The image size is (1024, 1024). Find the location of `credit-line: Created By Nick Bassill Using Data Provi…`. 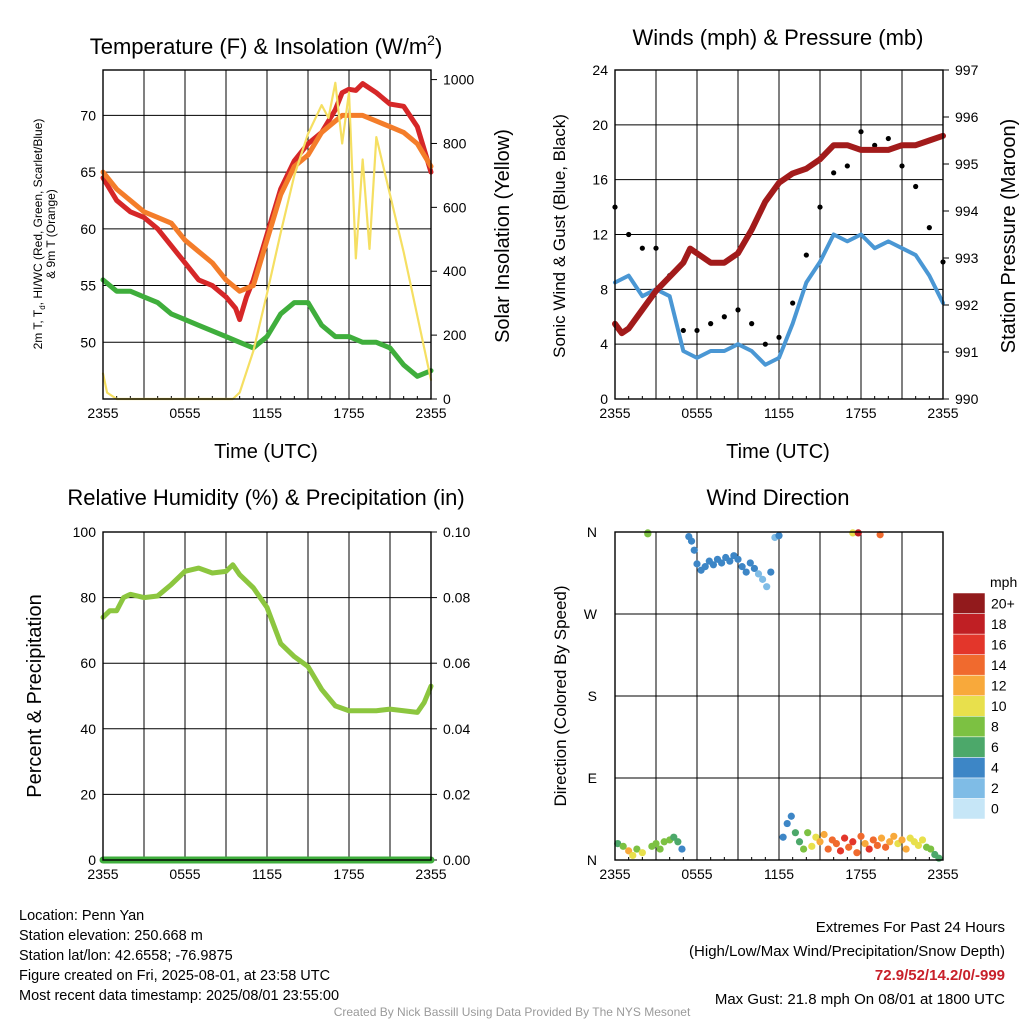

credit-line: Created By Nick Bassill Using Data Provi… is located at coordinates (512, 1012).